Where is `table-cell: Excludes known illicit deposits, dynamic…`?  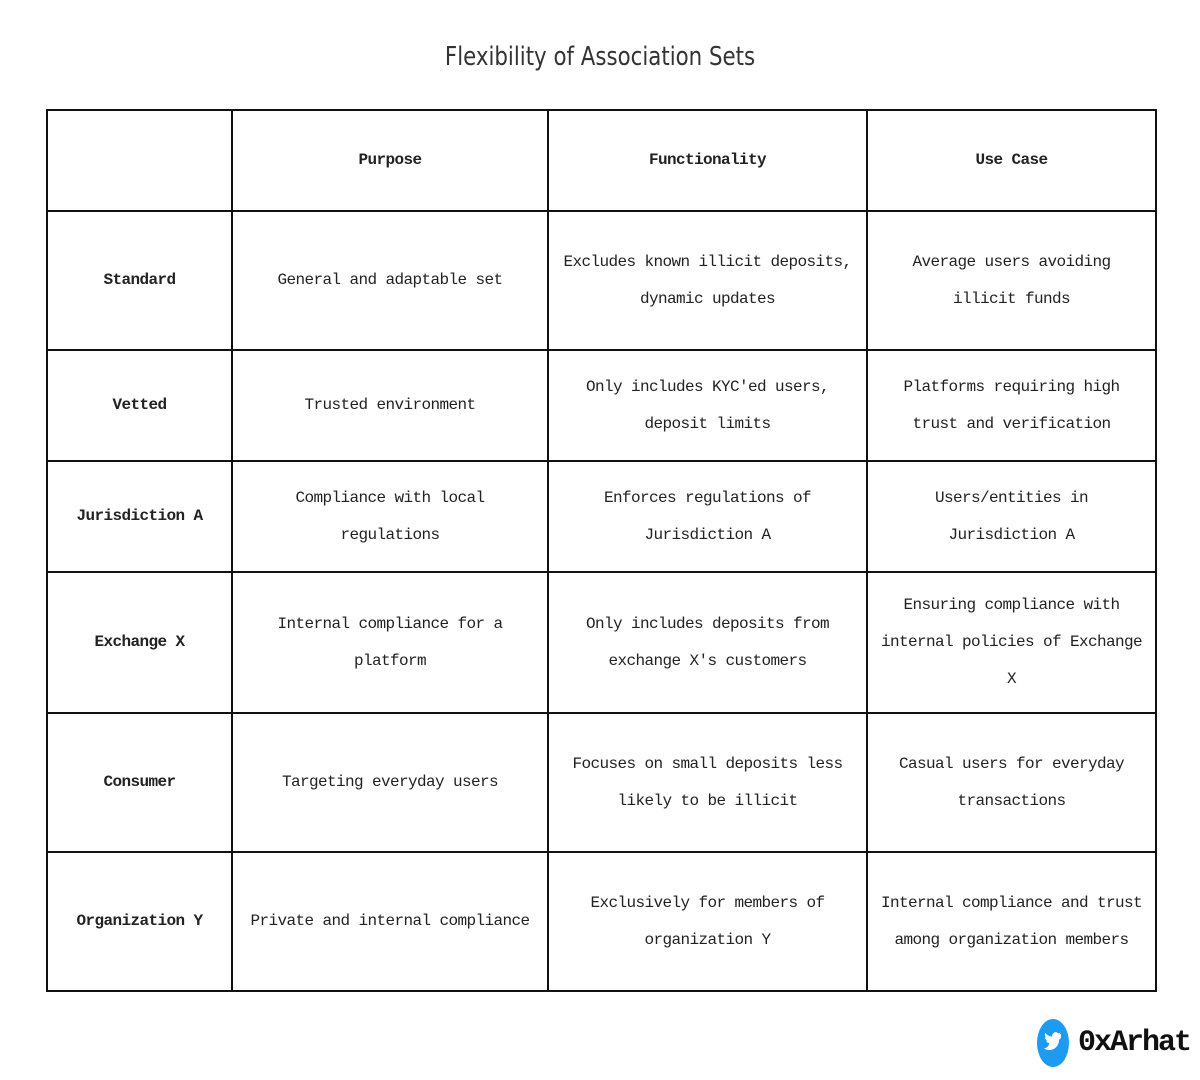
table-cell: Excludes known illicit deposits, dynamic… is located at coordinates (707, 280).